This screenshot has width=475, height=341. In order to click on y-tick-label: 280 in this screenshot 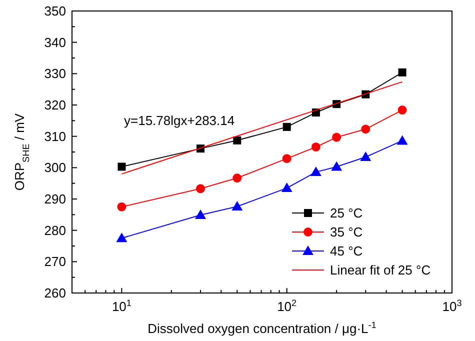, I will do `click(55, 230)`.